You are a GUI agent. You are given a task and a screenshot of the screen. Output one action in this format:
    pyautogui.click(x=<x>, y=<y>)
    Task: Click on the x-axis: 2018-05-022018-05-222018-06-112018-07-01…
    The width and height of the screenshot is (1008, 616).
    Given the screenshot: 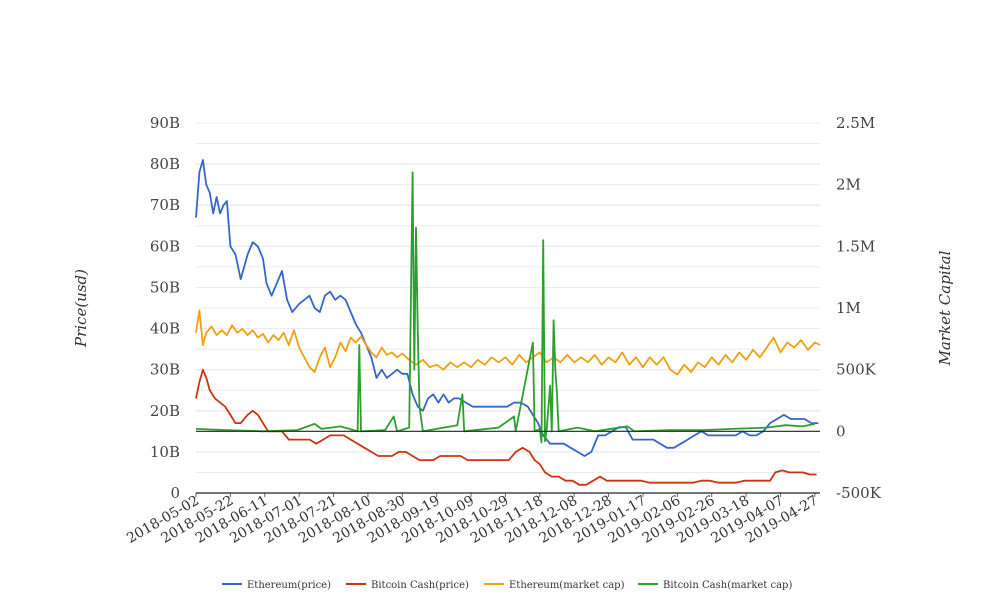 What is the action you would take?
    pyautogui.click(x=472, y=520)
    